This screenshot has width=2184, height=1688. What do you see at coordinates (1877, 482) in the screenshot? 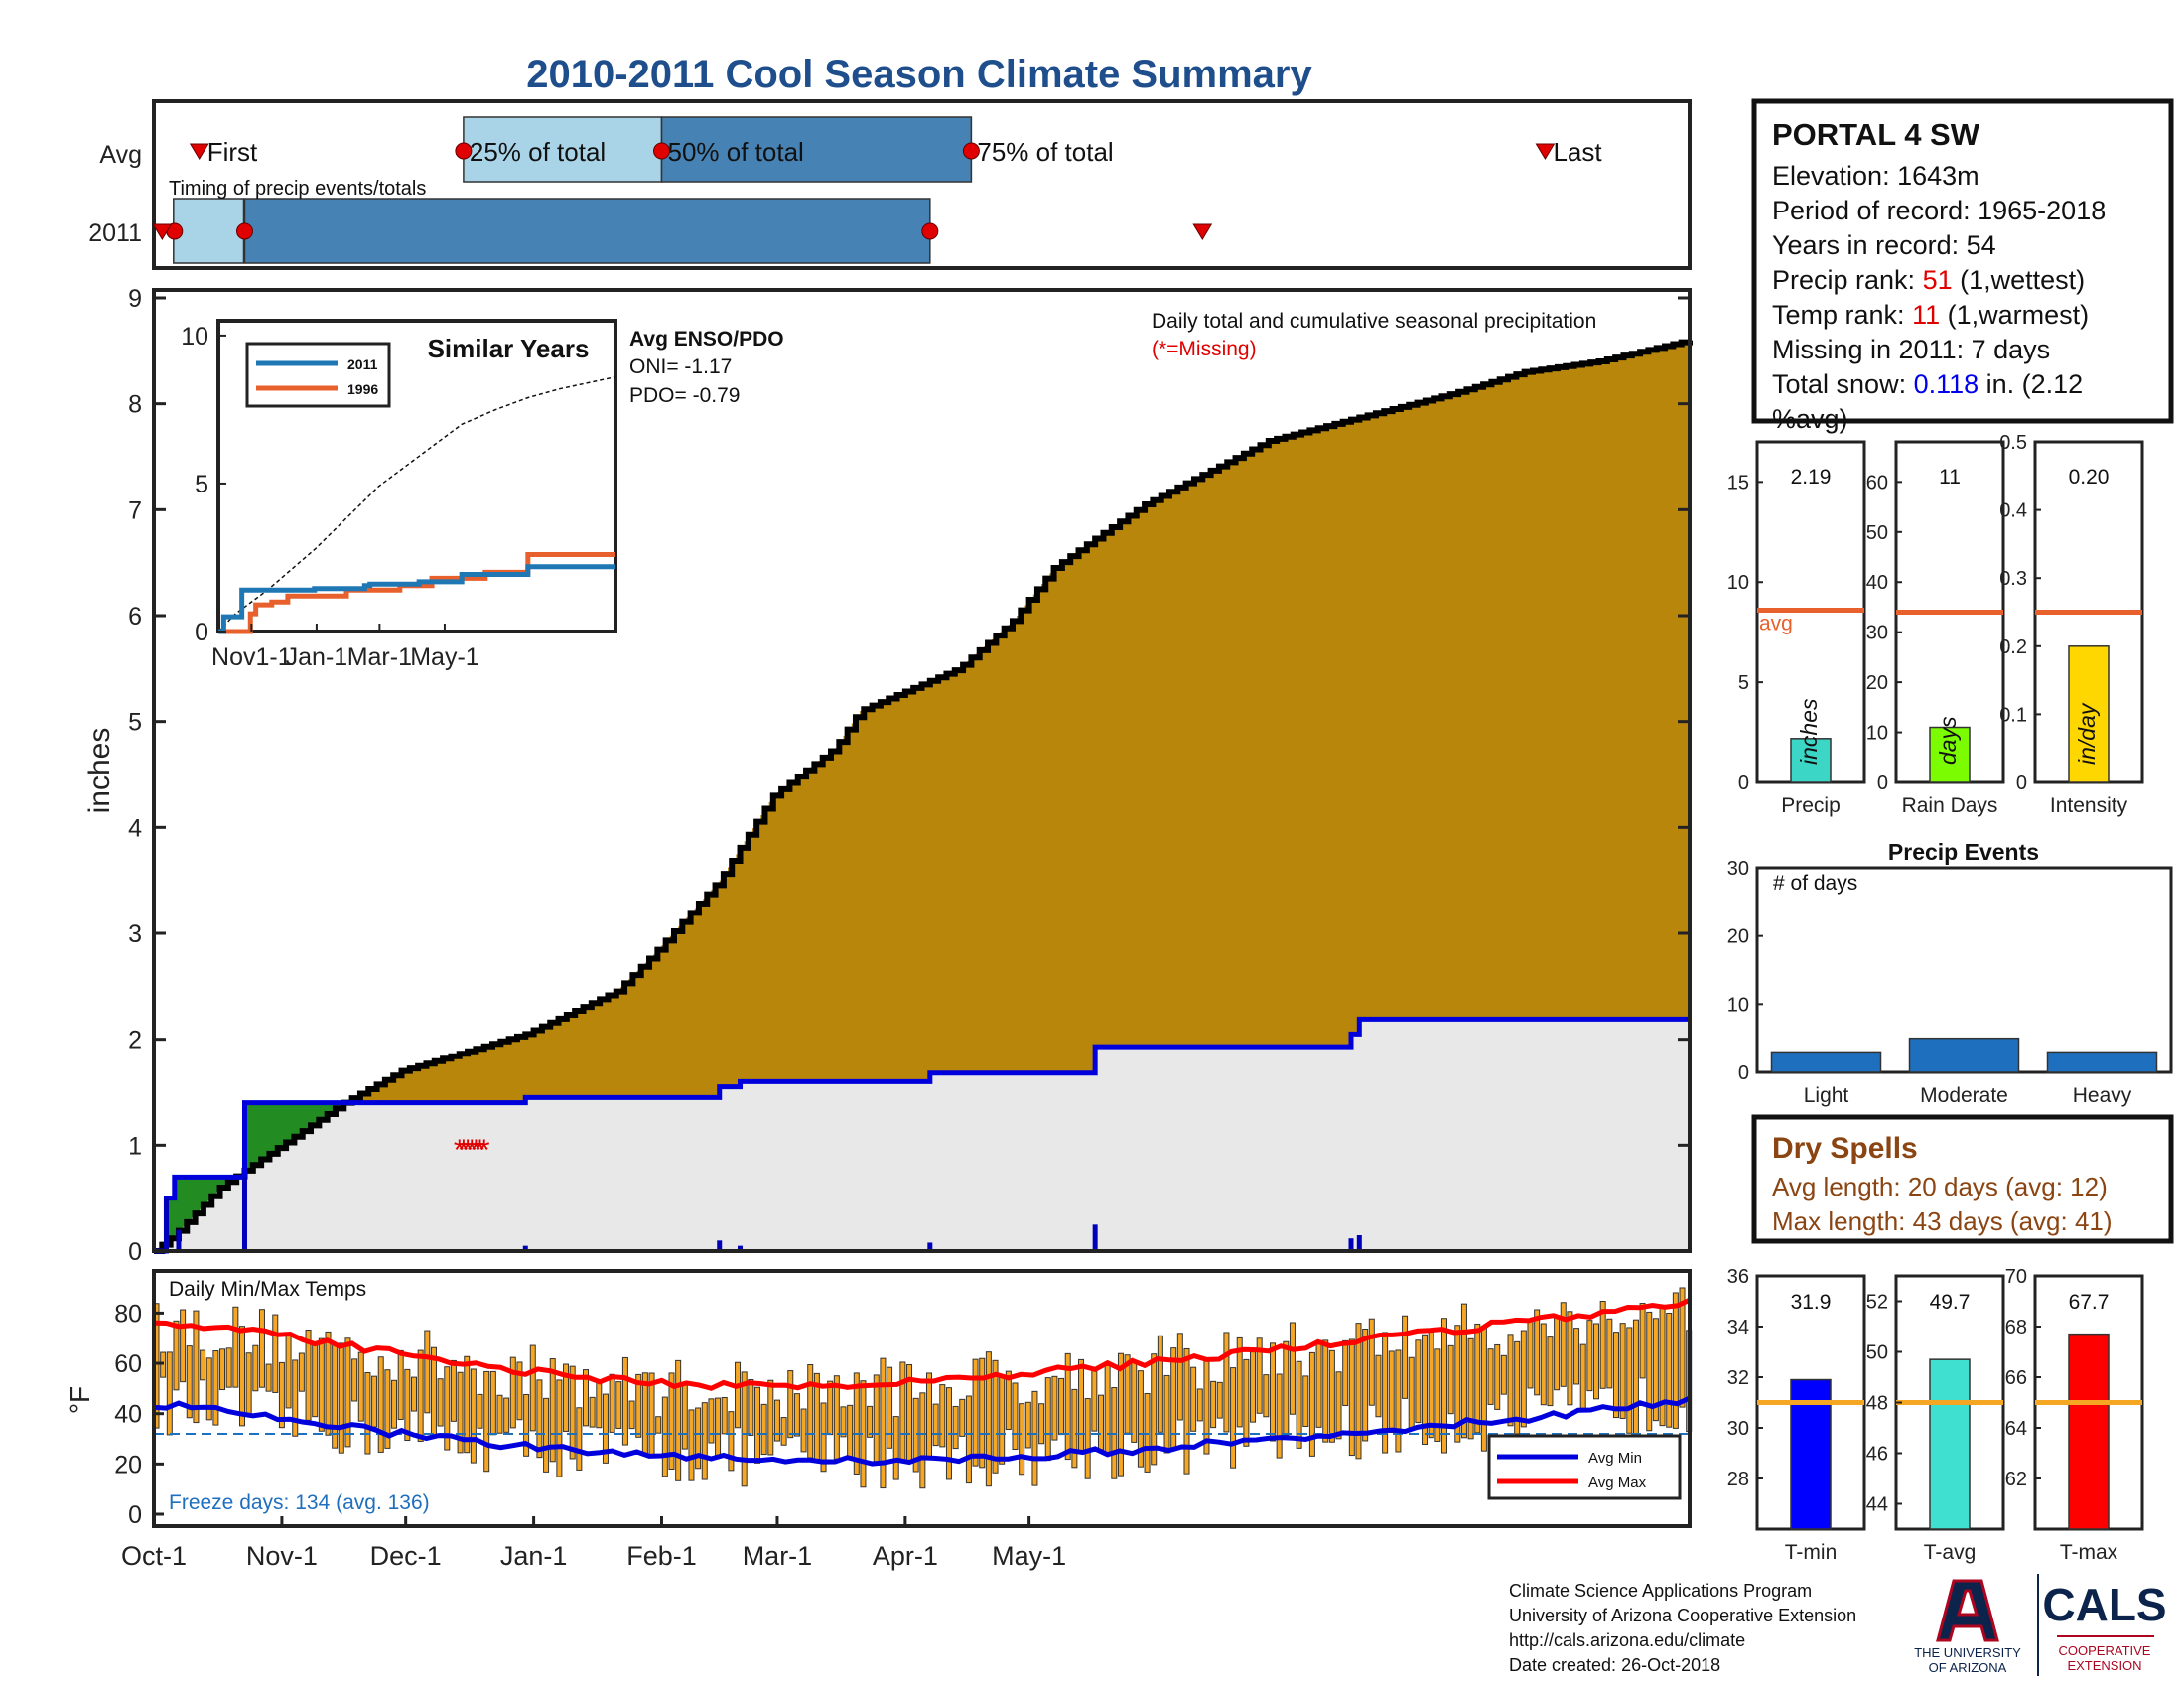
I see `summary-y-tick-label: 60` at bounding box center [1877, 482].